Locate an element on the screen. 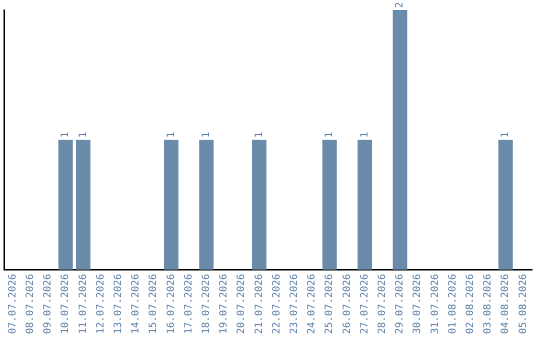  x-tick-label: 25.07.2026 is located at coordinates (330, 304).